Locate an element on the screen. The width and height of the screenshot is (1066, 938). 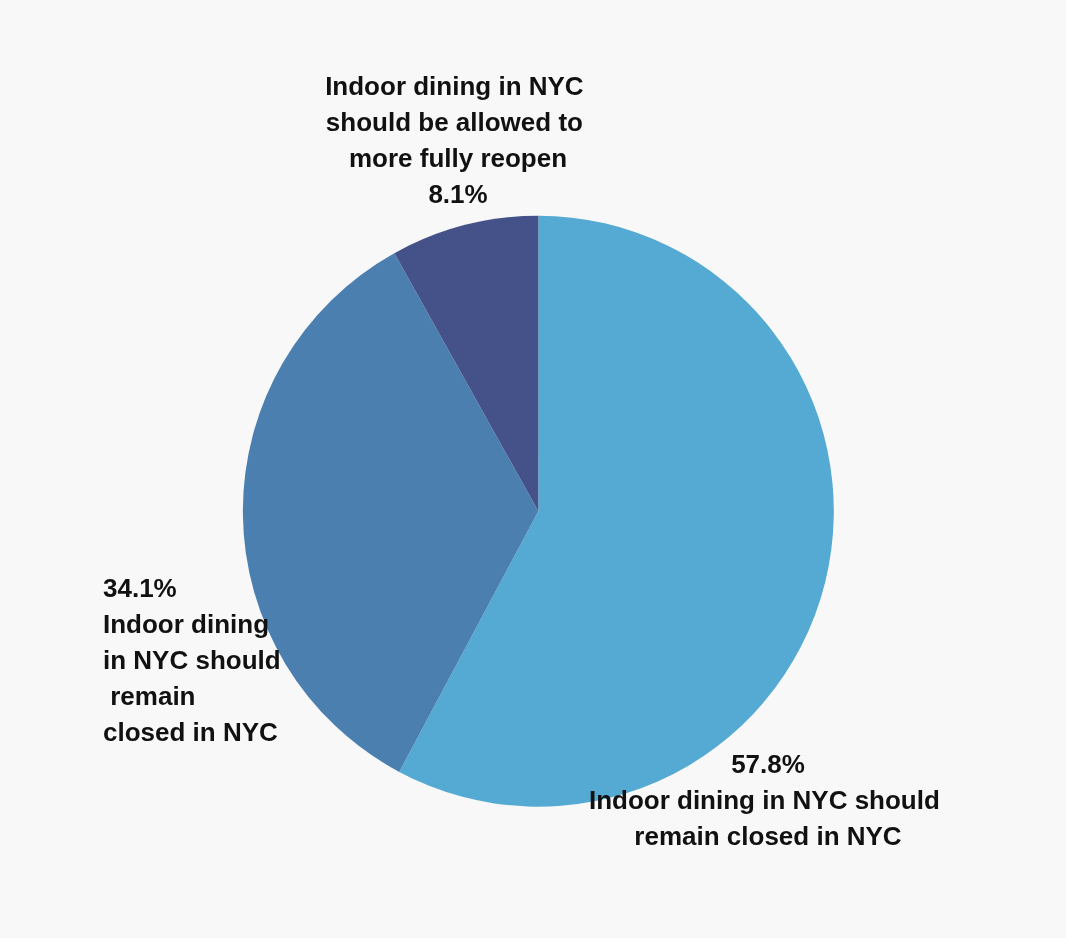
data-label: 34.1% is located at coordinates (140, 588).